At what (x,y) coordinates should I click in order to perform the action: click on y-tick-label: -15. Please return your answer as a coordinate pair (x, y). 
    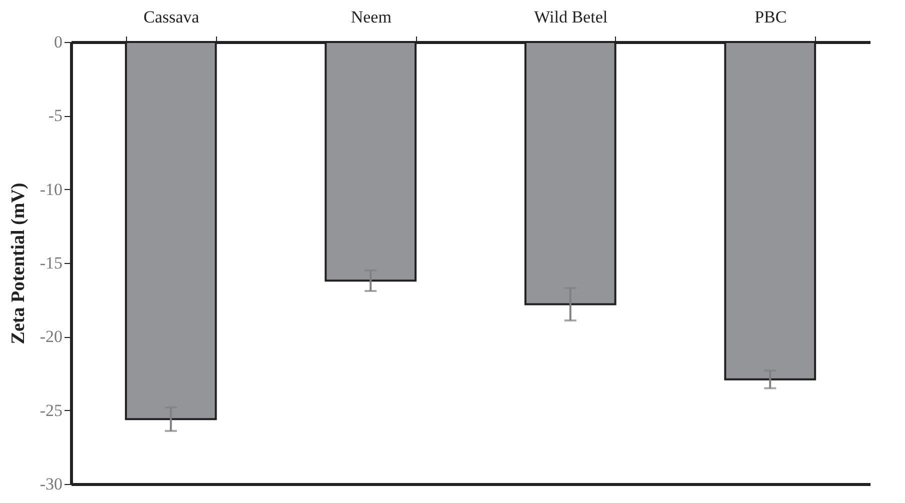
    Looking at the image, I should click on (51, 263).